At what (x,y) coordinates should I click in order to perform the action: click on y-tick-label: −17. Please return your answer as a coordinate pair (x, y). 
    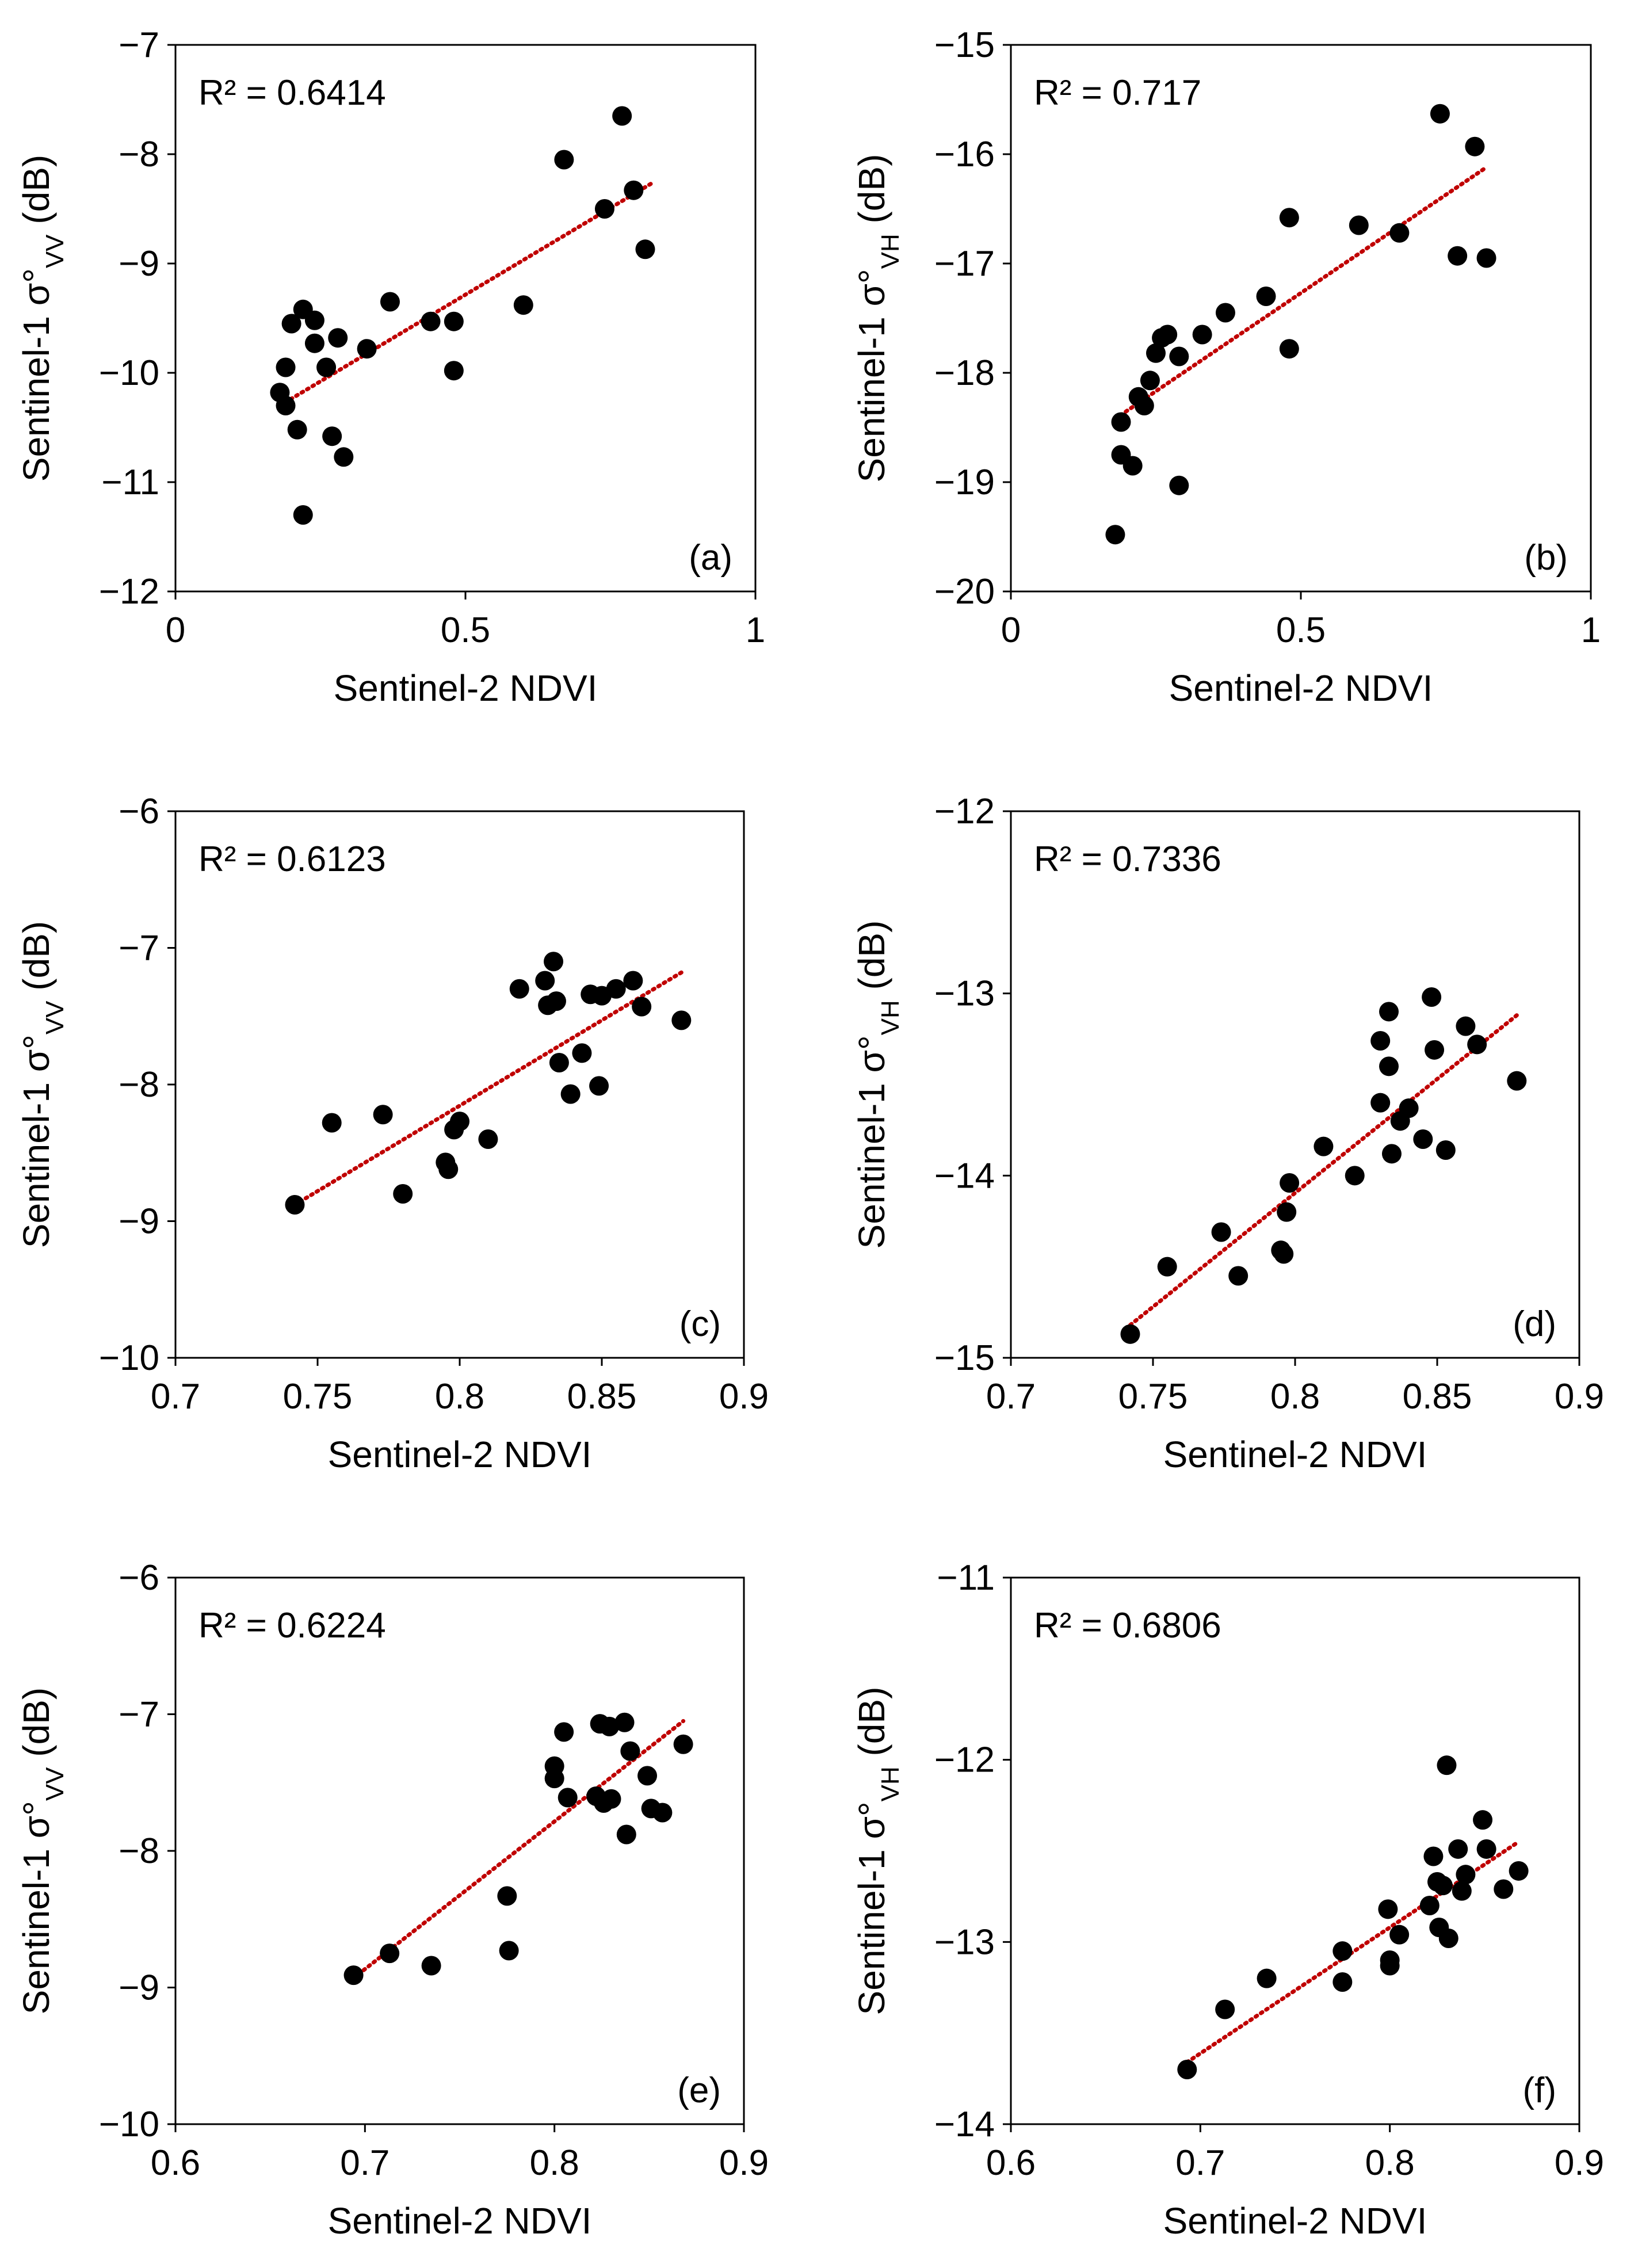
    Looking at the image, I should click on (964, 264).